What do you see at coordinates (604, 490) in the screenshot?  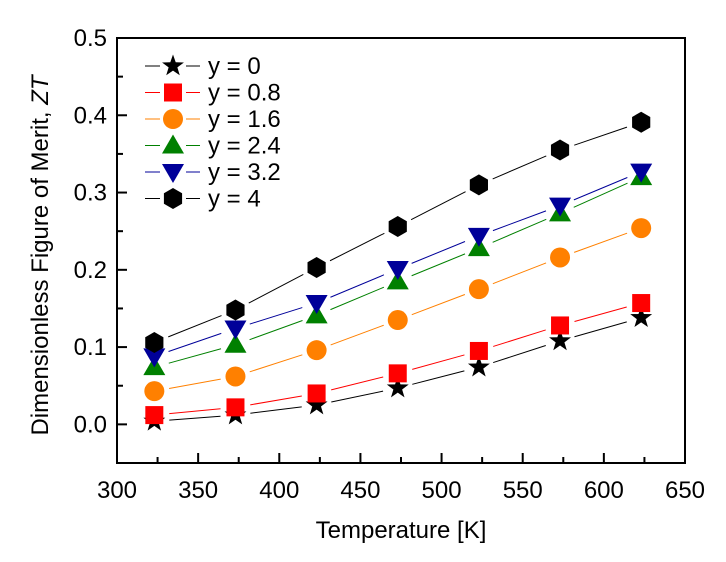 I see `x-tick-label: 600` at bounding box center [604, 490].